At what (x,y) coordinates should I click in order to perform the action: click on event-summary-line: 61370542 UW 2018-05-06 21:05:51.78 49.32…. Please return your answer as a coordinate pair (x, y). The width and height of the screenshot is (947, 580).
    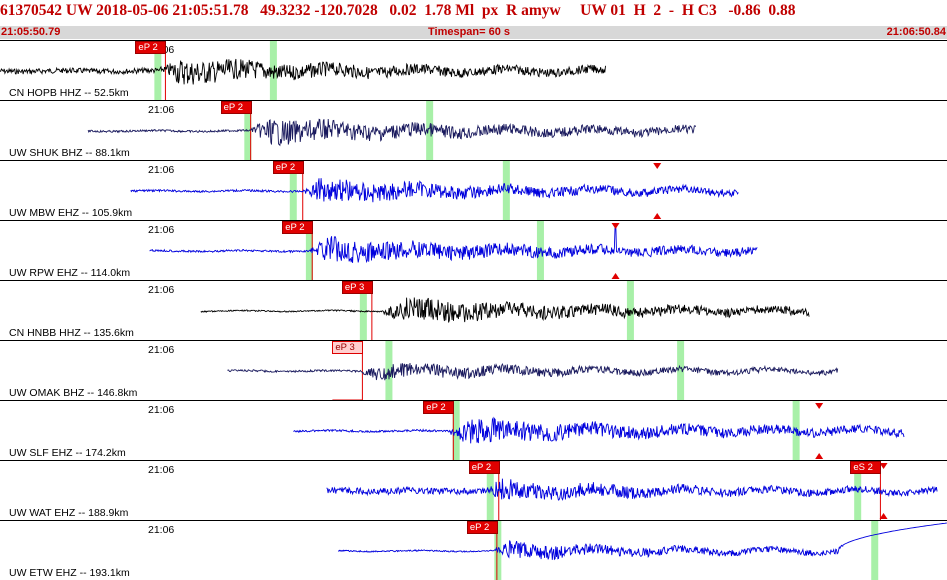
    Looking at the image, I should click on (398, 10).